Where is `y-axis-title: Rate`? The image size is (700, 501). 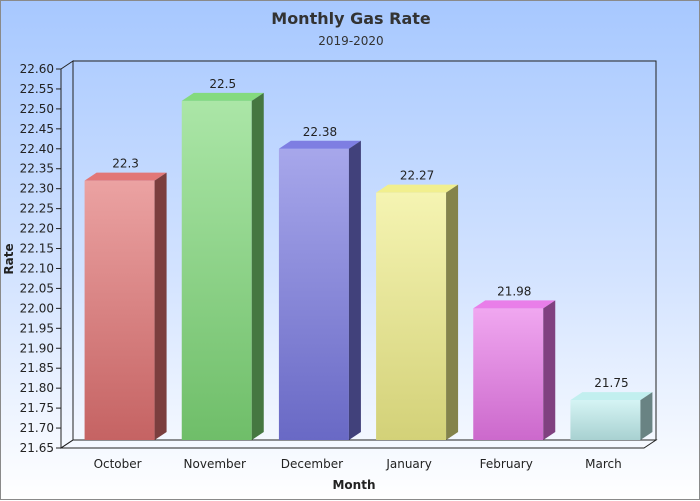 y-axis-title: Rate is located at coordinates (9, 258).